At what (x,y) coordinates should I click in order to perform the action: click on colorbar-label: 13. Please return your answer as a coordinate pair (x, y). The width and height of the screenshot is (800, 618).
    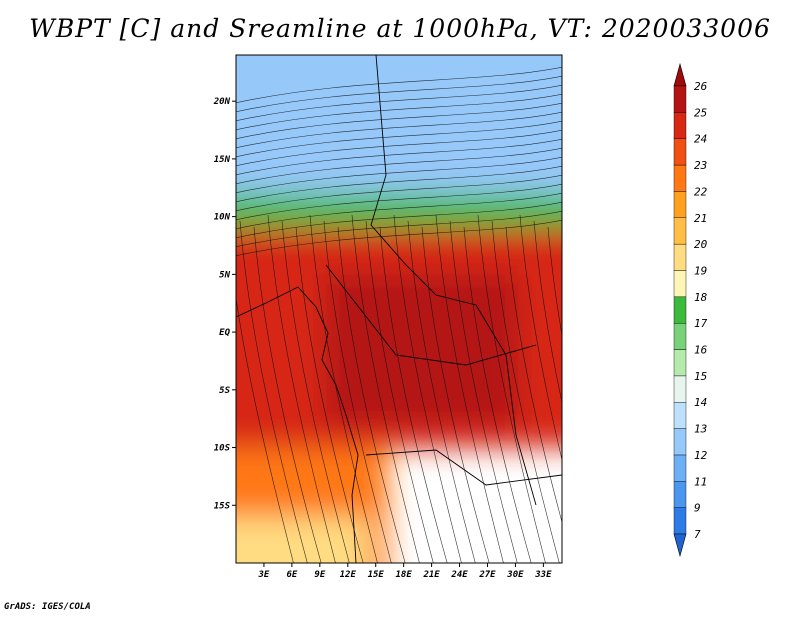
    Looking at the image, I should click on (700, 429).